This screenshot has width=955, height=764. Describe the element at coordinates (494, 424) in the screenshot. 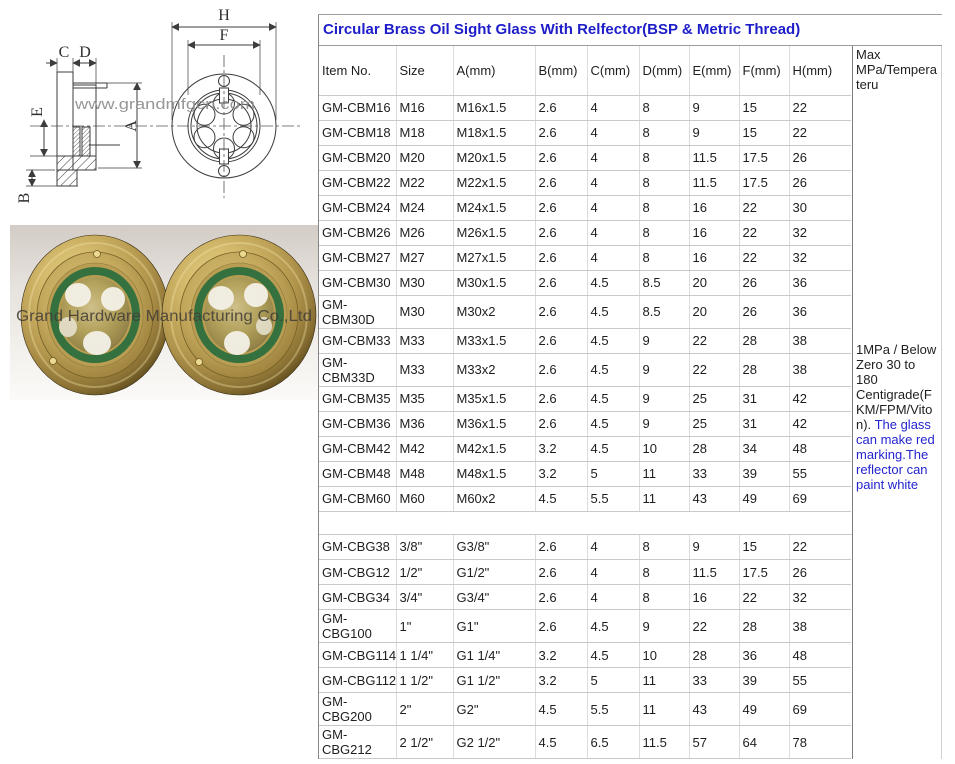

I see `table-cell: M36x1.5` at that location.